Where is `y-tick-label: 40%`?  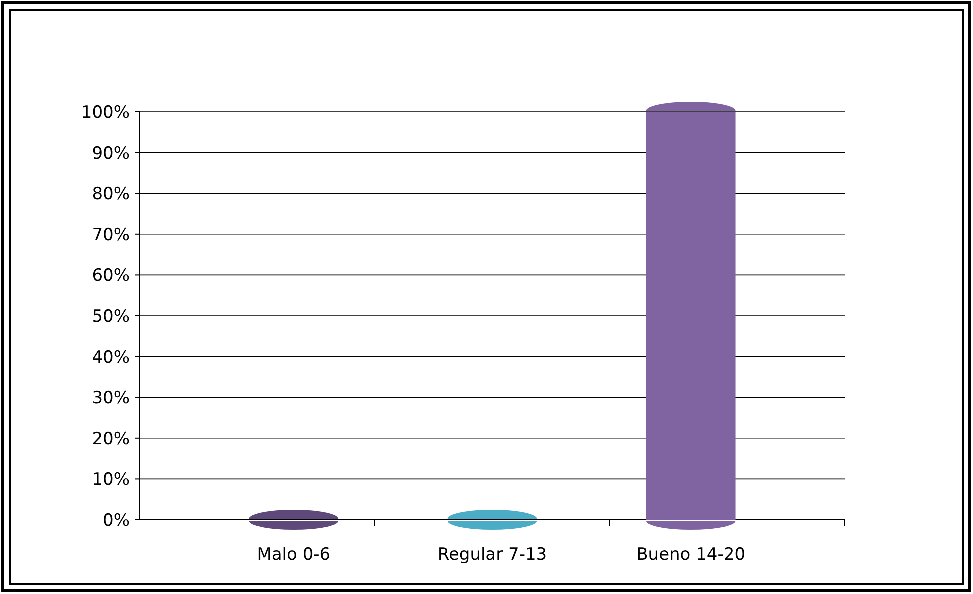 y-tick-label: 40% is located at coordinates (111, 358).